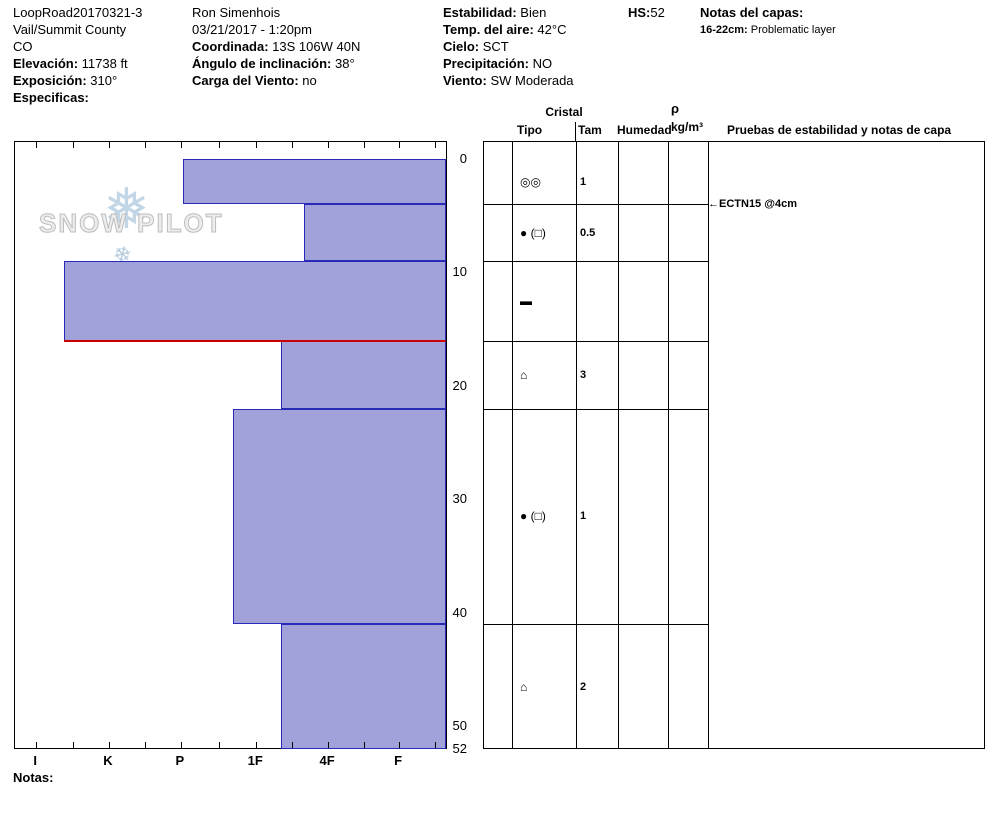  I want to click on field-label: Cielo:, so click(461, 46).